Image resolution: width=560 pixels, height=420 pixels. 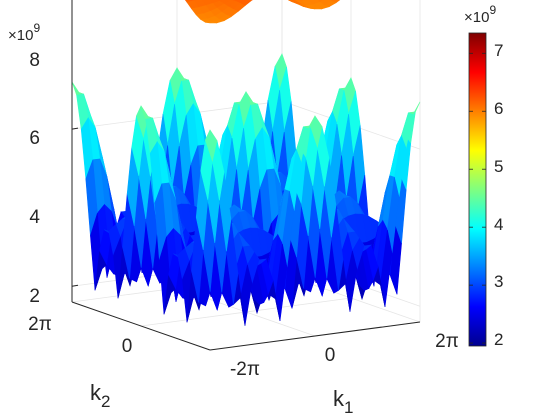 What do you see at coordinates (34, 60) in the screenshot?
I see `z-tick-label: 8` at bounding box center [34, 60].